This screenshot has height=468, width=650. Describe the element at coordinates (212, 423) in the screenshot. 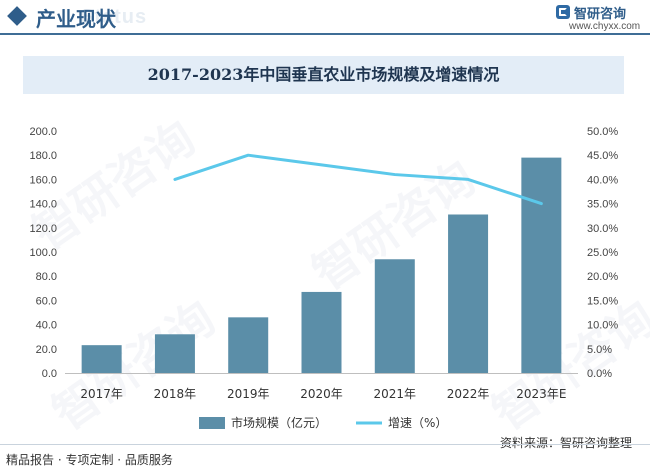

I see `legend-swatch-bar` at that location.